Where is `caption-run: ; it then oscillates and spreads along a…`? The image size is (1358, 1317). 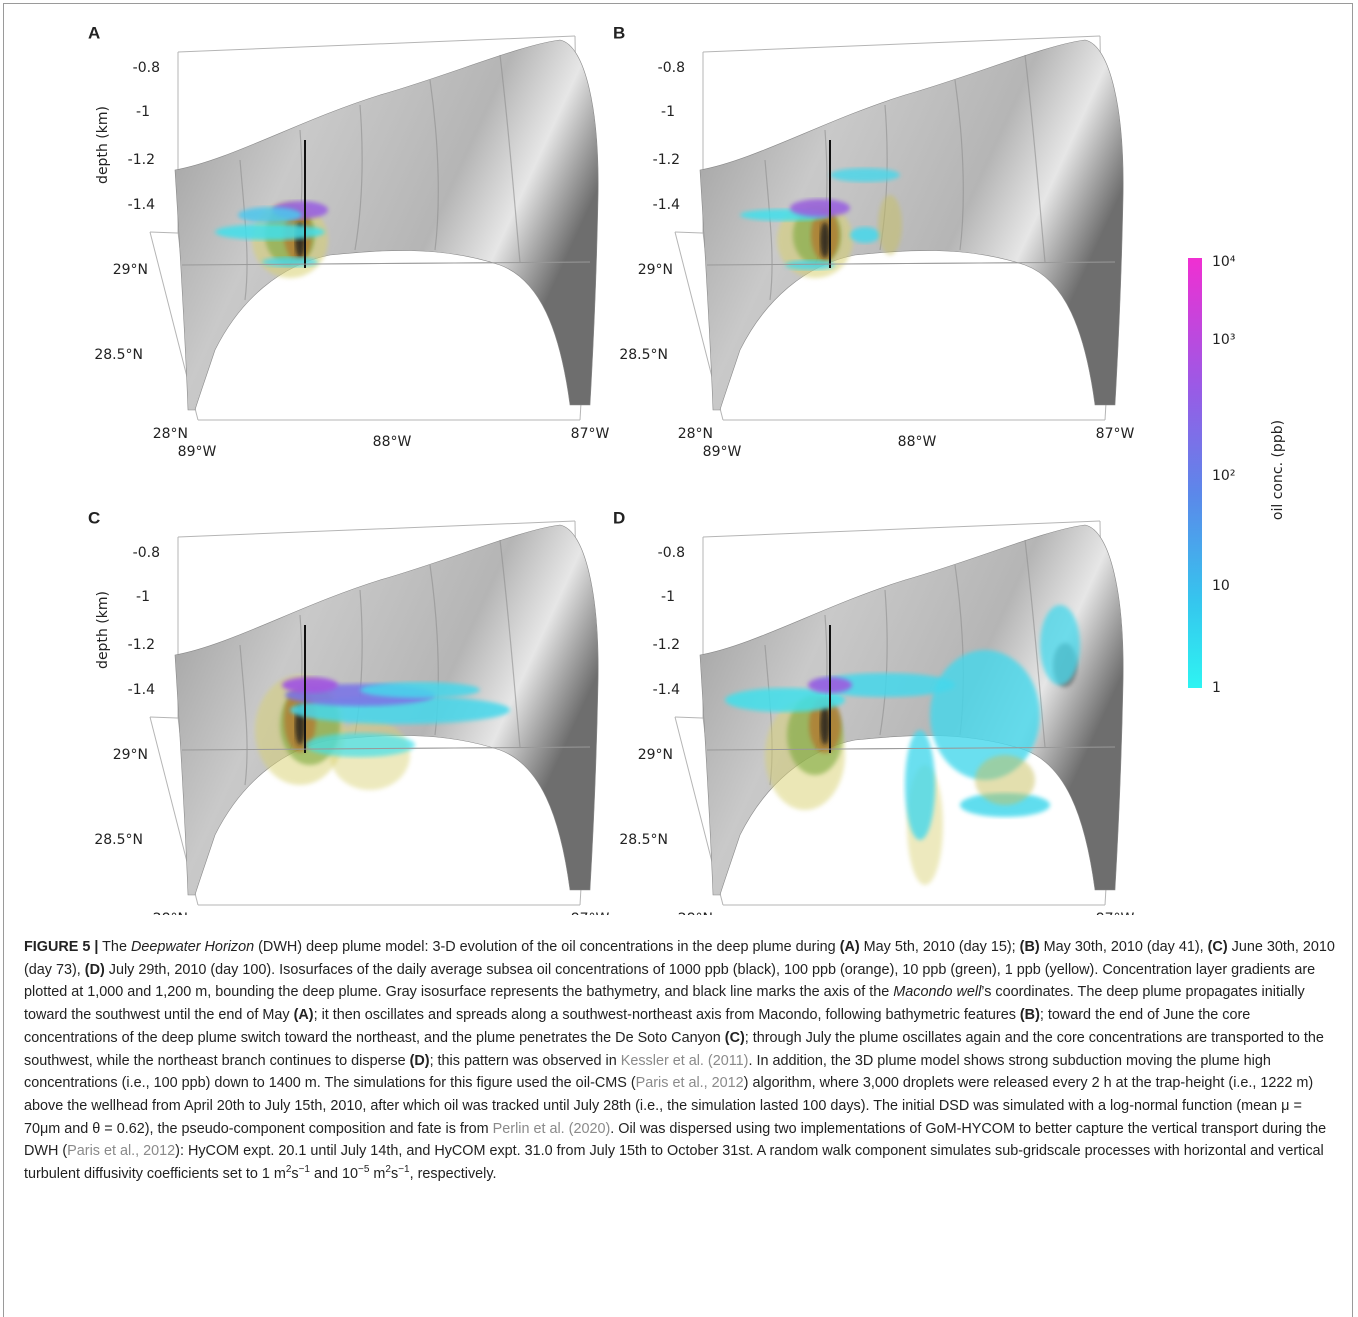 caption-run: ; it then oscillates and spreads along a… is located at coordinates (666, 1015).